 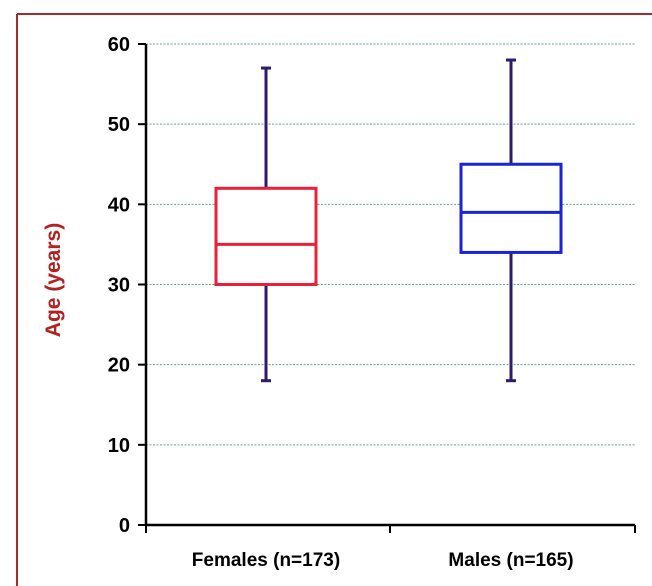 I want to click on y-tick-label: 10, so click(x=119, y=446).